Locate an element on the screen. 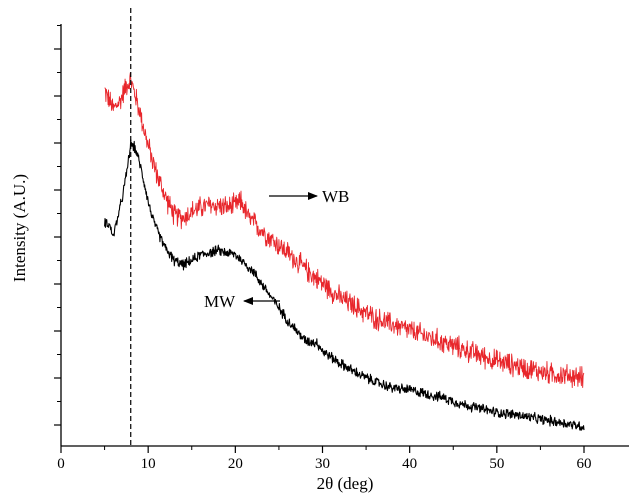 The width and height of the screenshot is (631, 500). x-ticks: 0 10 20 30 40 50 60 is located at coordinates (324, 459).